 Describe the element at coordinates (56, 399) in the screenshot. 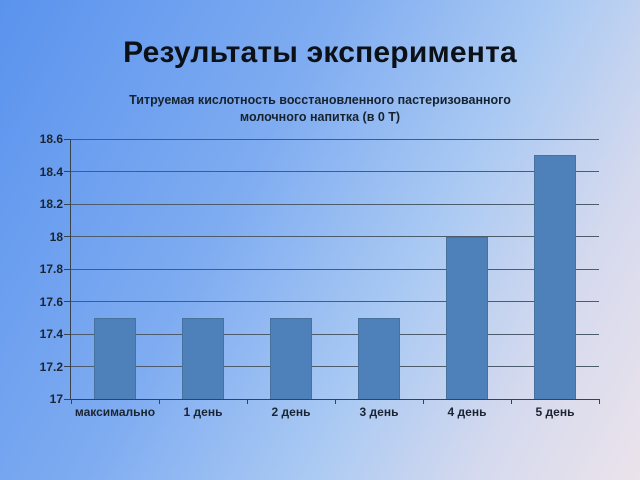

I see `y-tick-label: 17` at that location.